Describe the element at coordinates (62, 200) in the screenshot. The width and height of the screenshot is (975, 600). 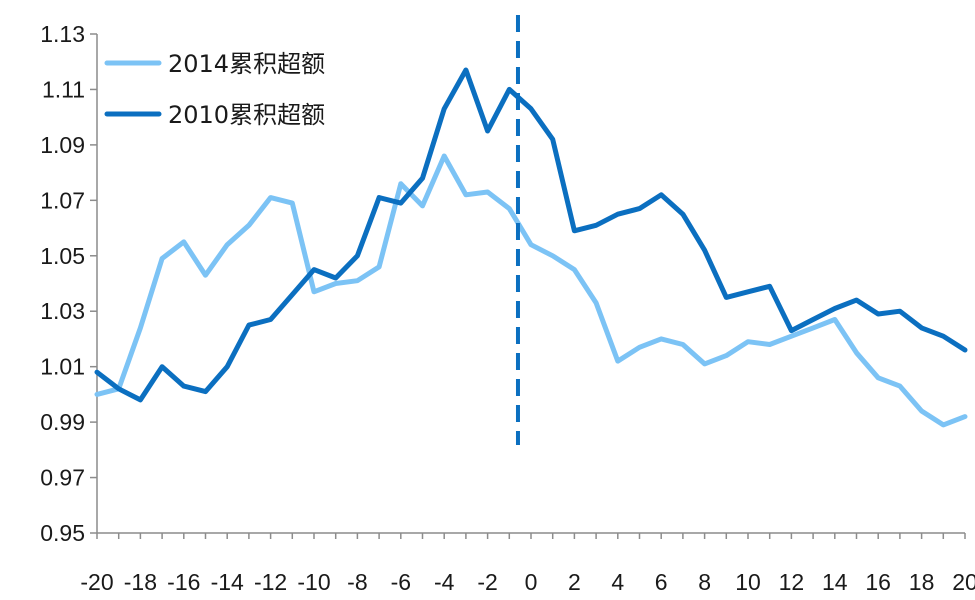
I see `y-tick-label: 1.07` at that location.